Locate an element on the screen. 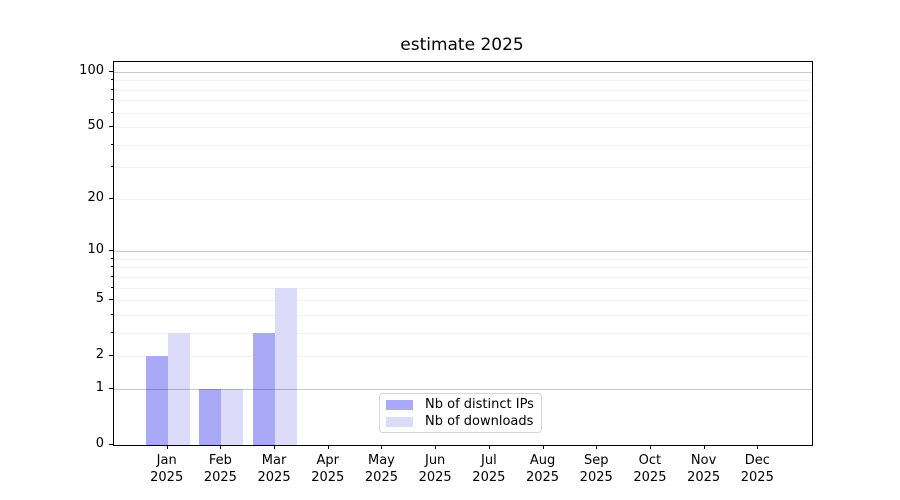 This screenshot has width=900, height=500. x-tick-label: Mar 2025 is located at coordinates (274, 469).